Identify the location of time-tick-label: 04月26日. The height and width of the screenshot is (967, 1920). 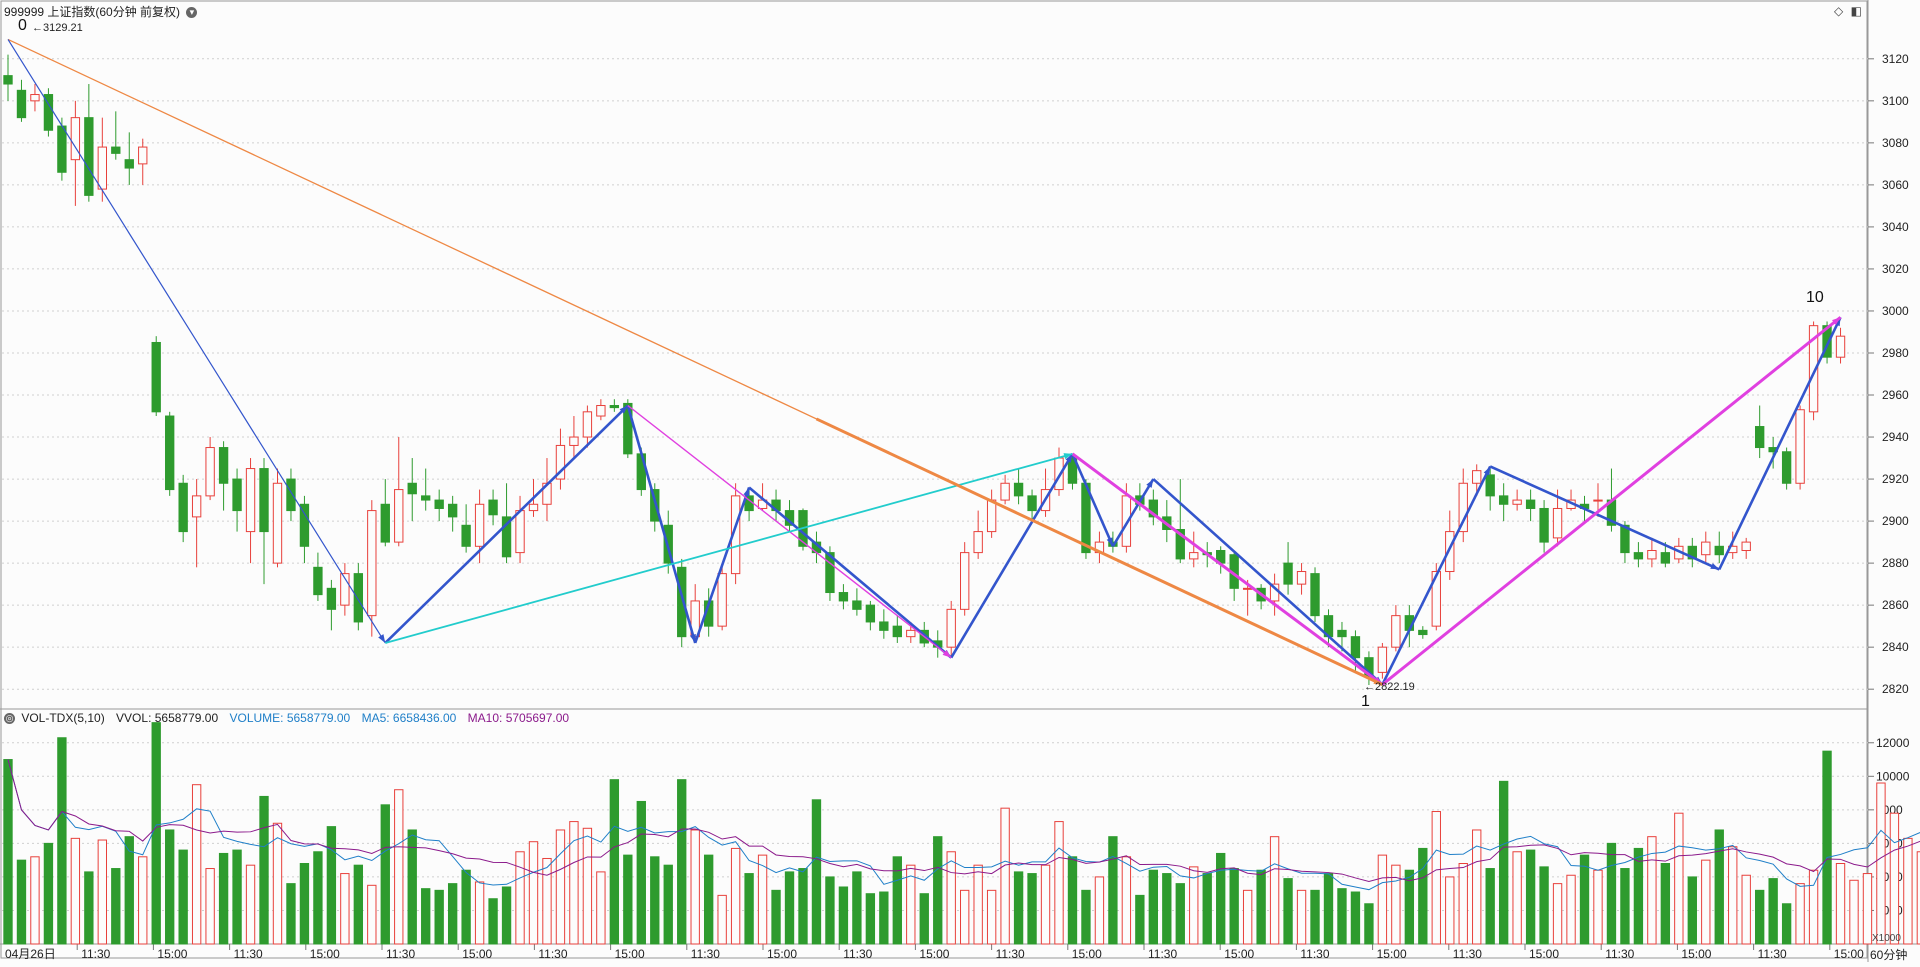
(30, 954).